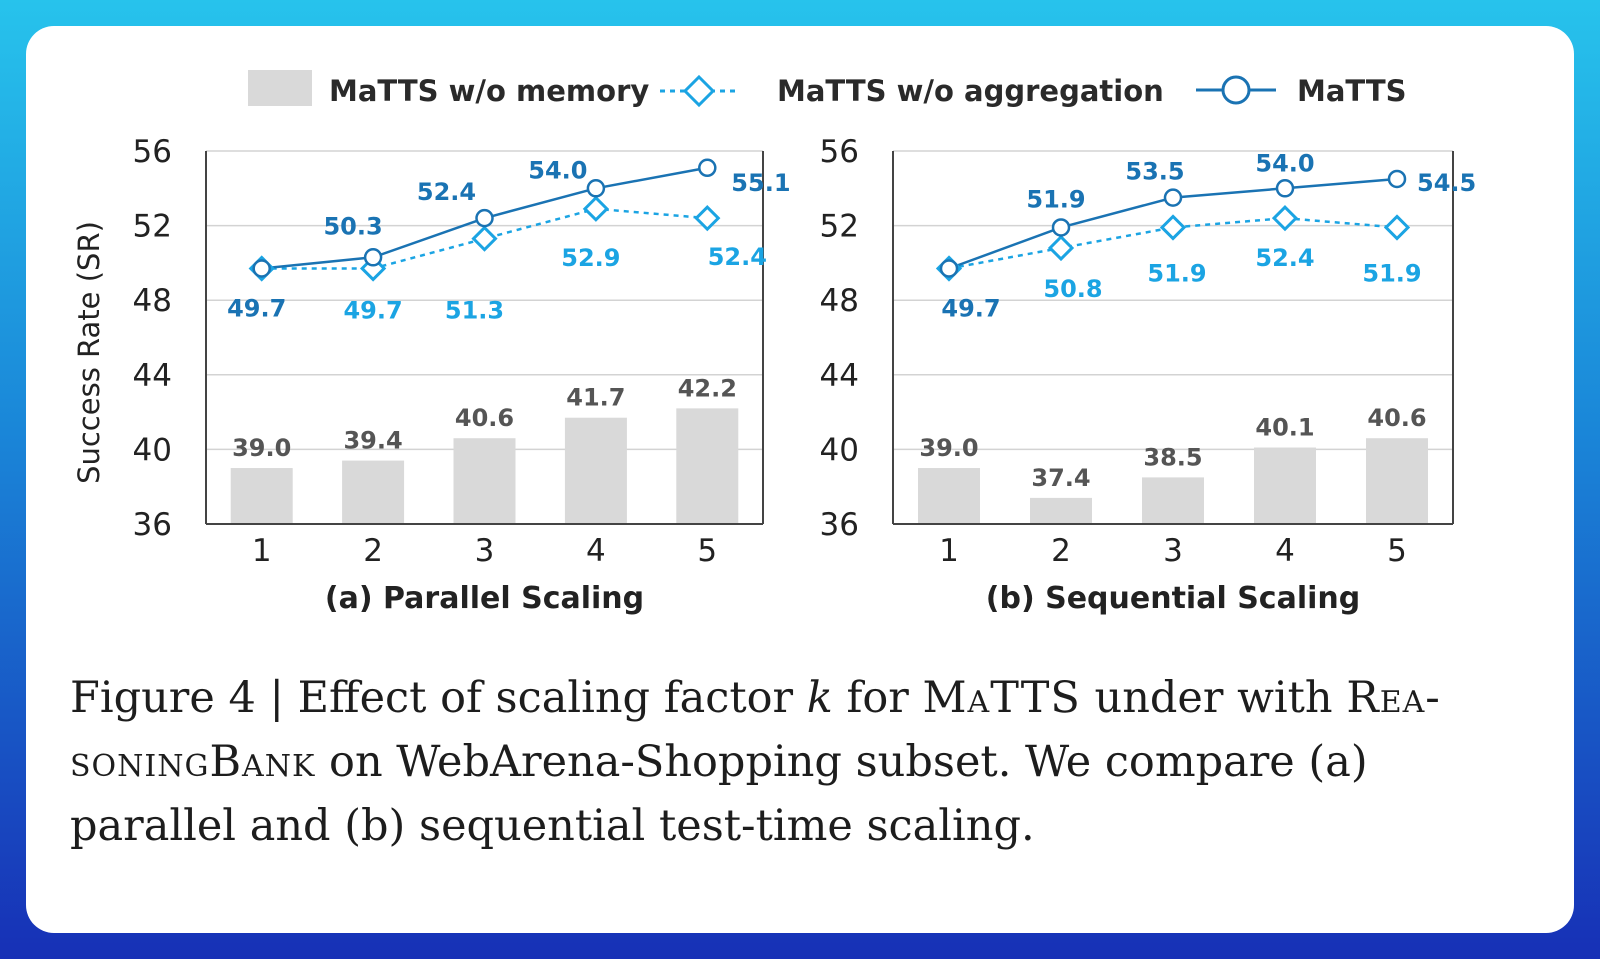 The width and height of the screenshot is (1600, 959). Describe the element at coordinates (760, 183) in the screenshot. I see `solid-data-label: 55.1` at that location.